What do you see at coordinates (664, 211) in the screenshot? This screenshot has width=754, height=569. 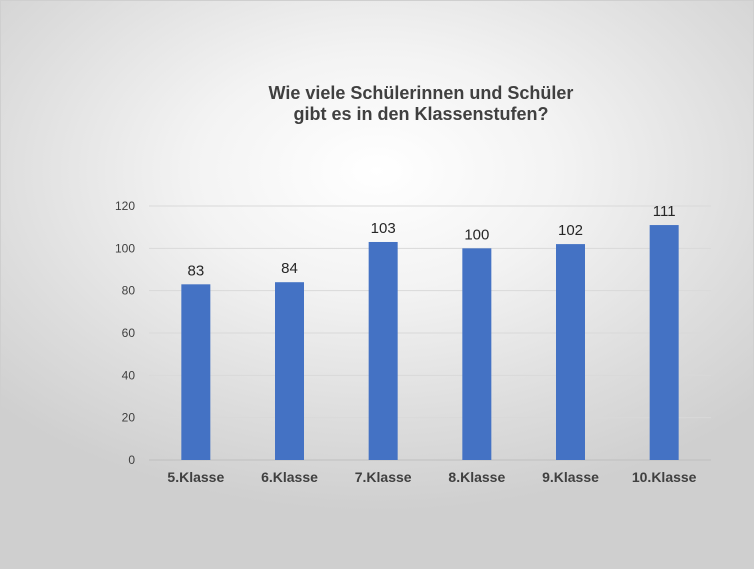 I see `data-label: 111` at bounding box center [664, 211].